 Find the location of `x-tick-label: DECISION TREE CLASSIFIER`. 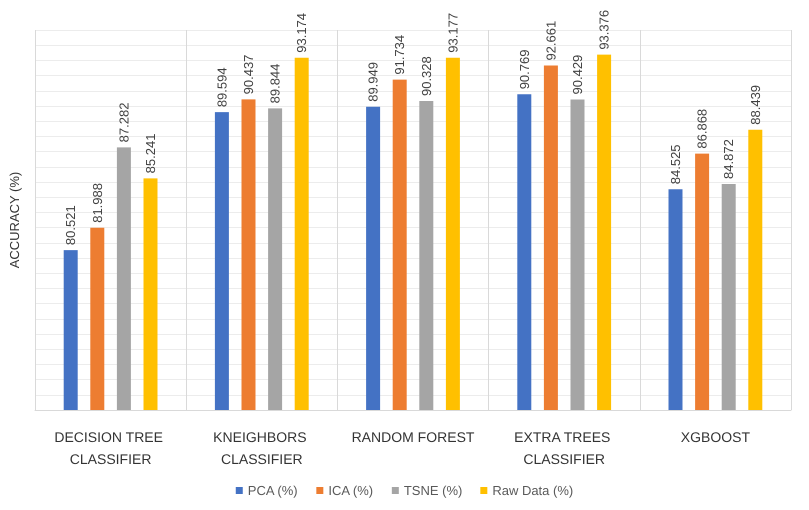

x-tick-label: DECISION TREE CLASSIFIER is located at coordinates (110, 448).